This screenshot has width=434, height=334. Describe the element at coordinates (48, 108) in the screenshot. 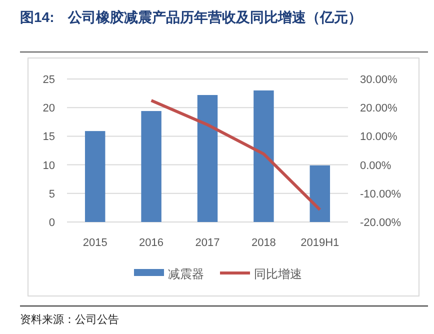

I see `y-tick-label: 20` at that location.